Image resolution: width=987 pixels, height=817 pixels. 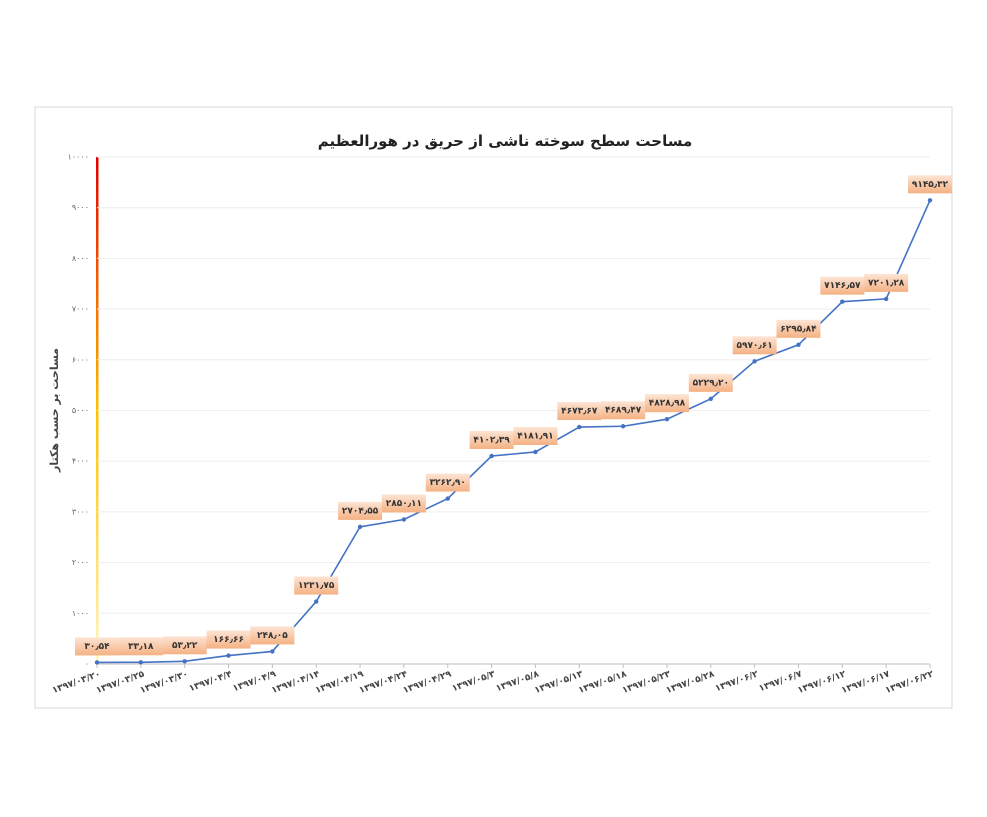 I want to click on data-label-text: ۶۲۹۵٫۸۴, so click(x=798, y=329).